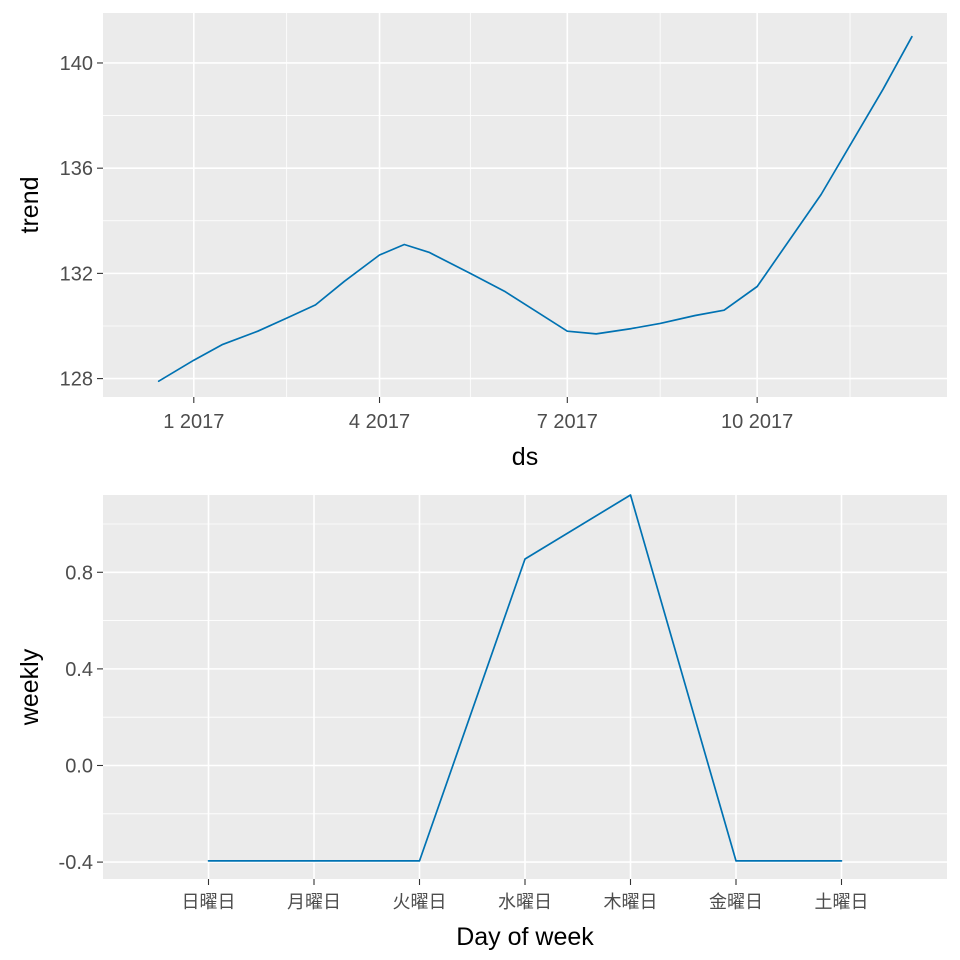 The image size is (960, 960). What do you see at coordinates (193, 422) in the screenshot?
I see `trend-x-tick-label: 1 2017` at bounding box center [193, 422].